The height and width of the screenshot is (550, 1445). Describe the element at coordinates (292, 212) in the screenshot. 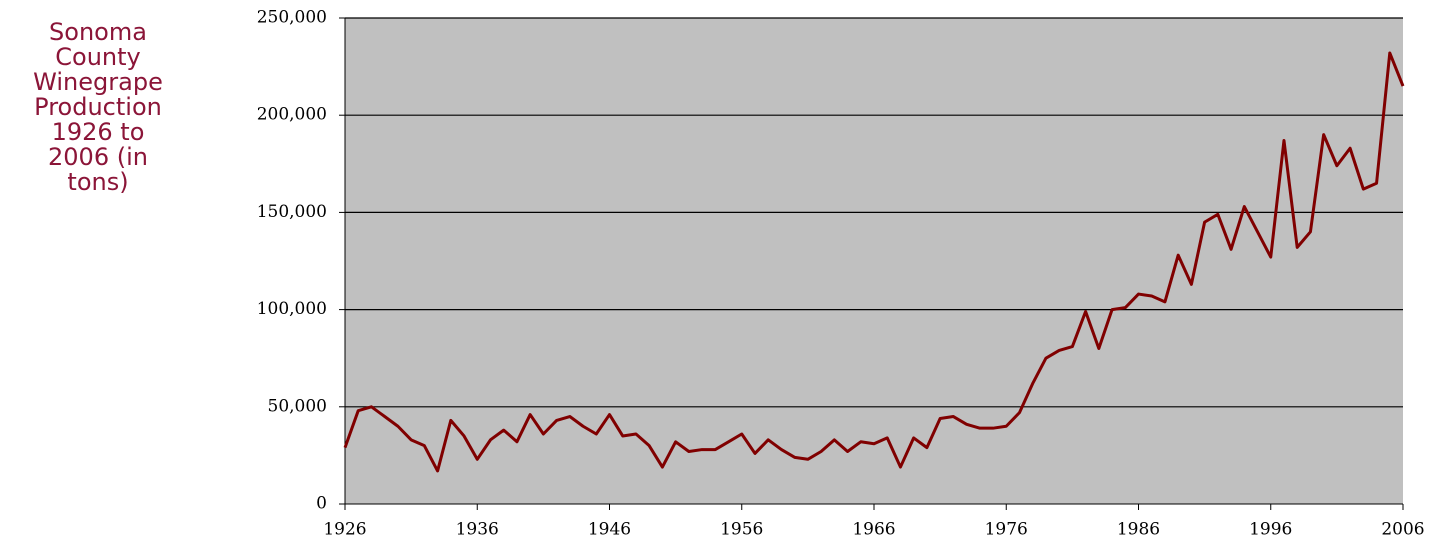

I see `y-tick-label: 150,000` at that location.